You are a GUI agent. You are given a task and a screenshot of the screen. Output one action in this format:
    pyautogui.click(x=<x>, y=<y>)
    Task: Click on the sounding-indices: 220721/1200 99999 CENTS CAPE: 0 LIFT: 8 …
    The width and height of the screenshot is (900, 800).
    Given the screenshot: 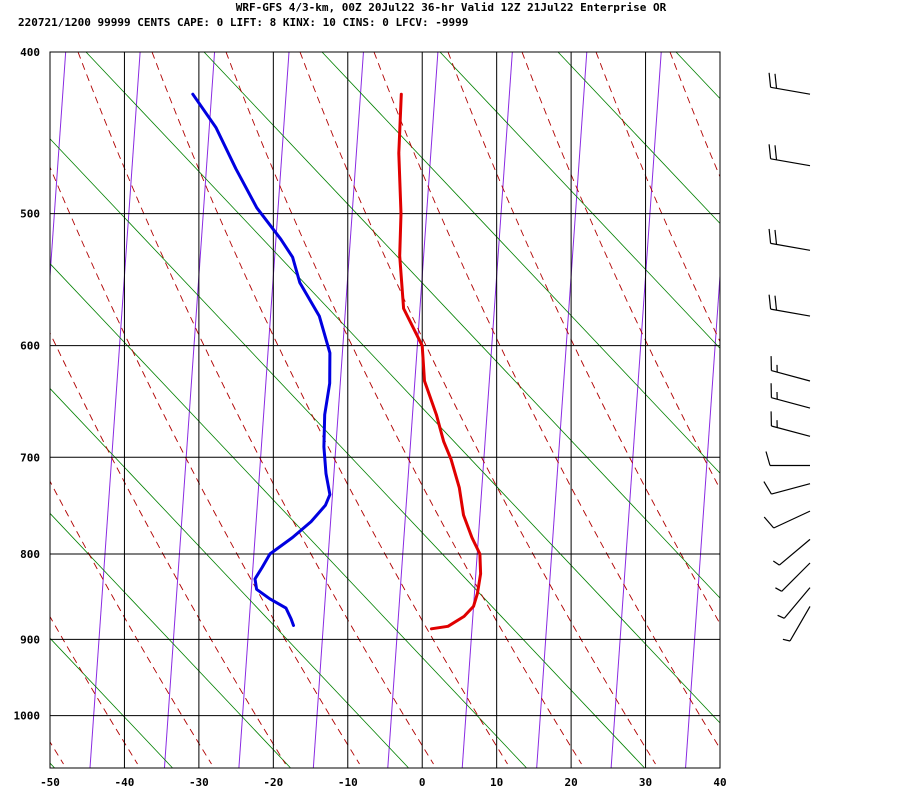 What is the action you would take?
    pyautogui.click(x=243, y=22)
    